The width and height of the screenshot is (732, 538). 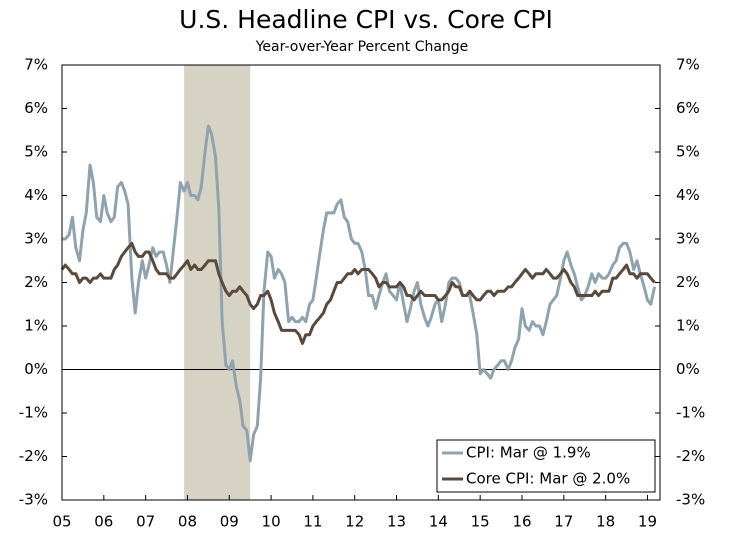 I want to click on x-tick-label: 10, so click(x=271, y=522).